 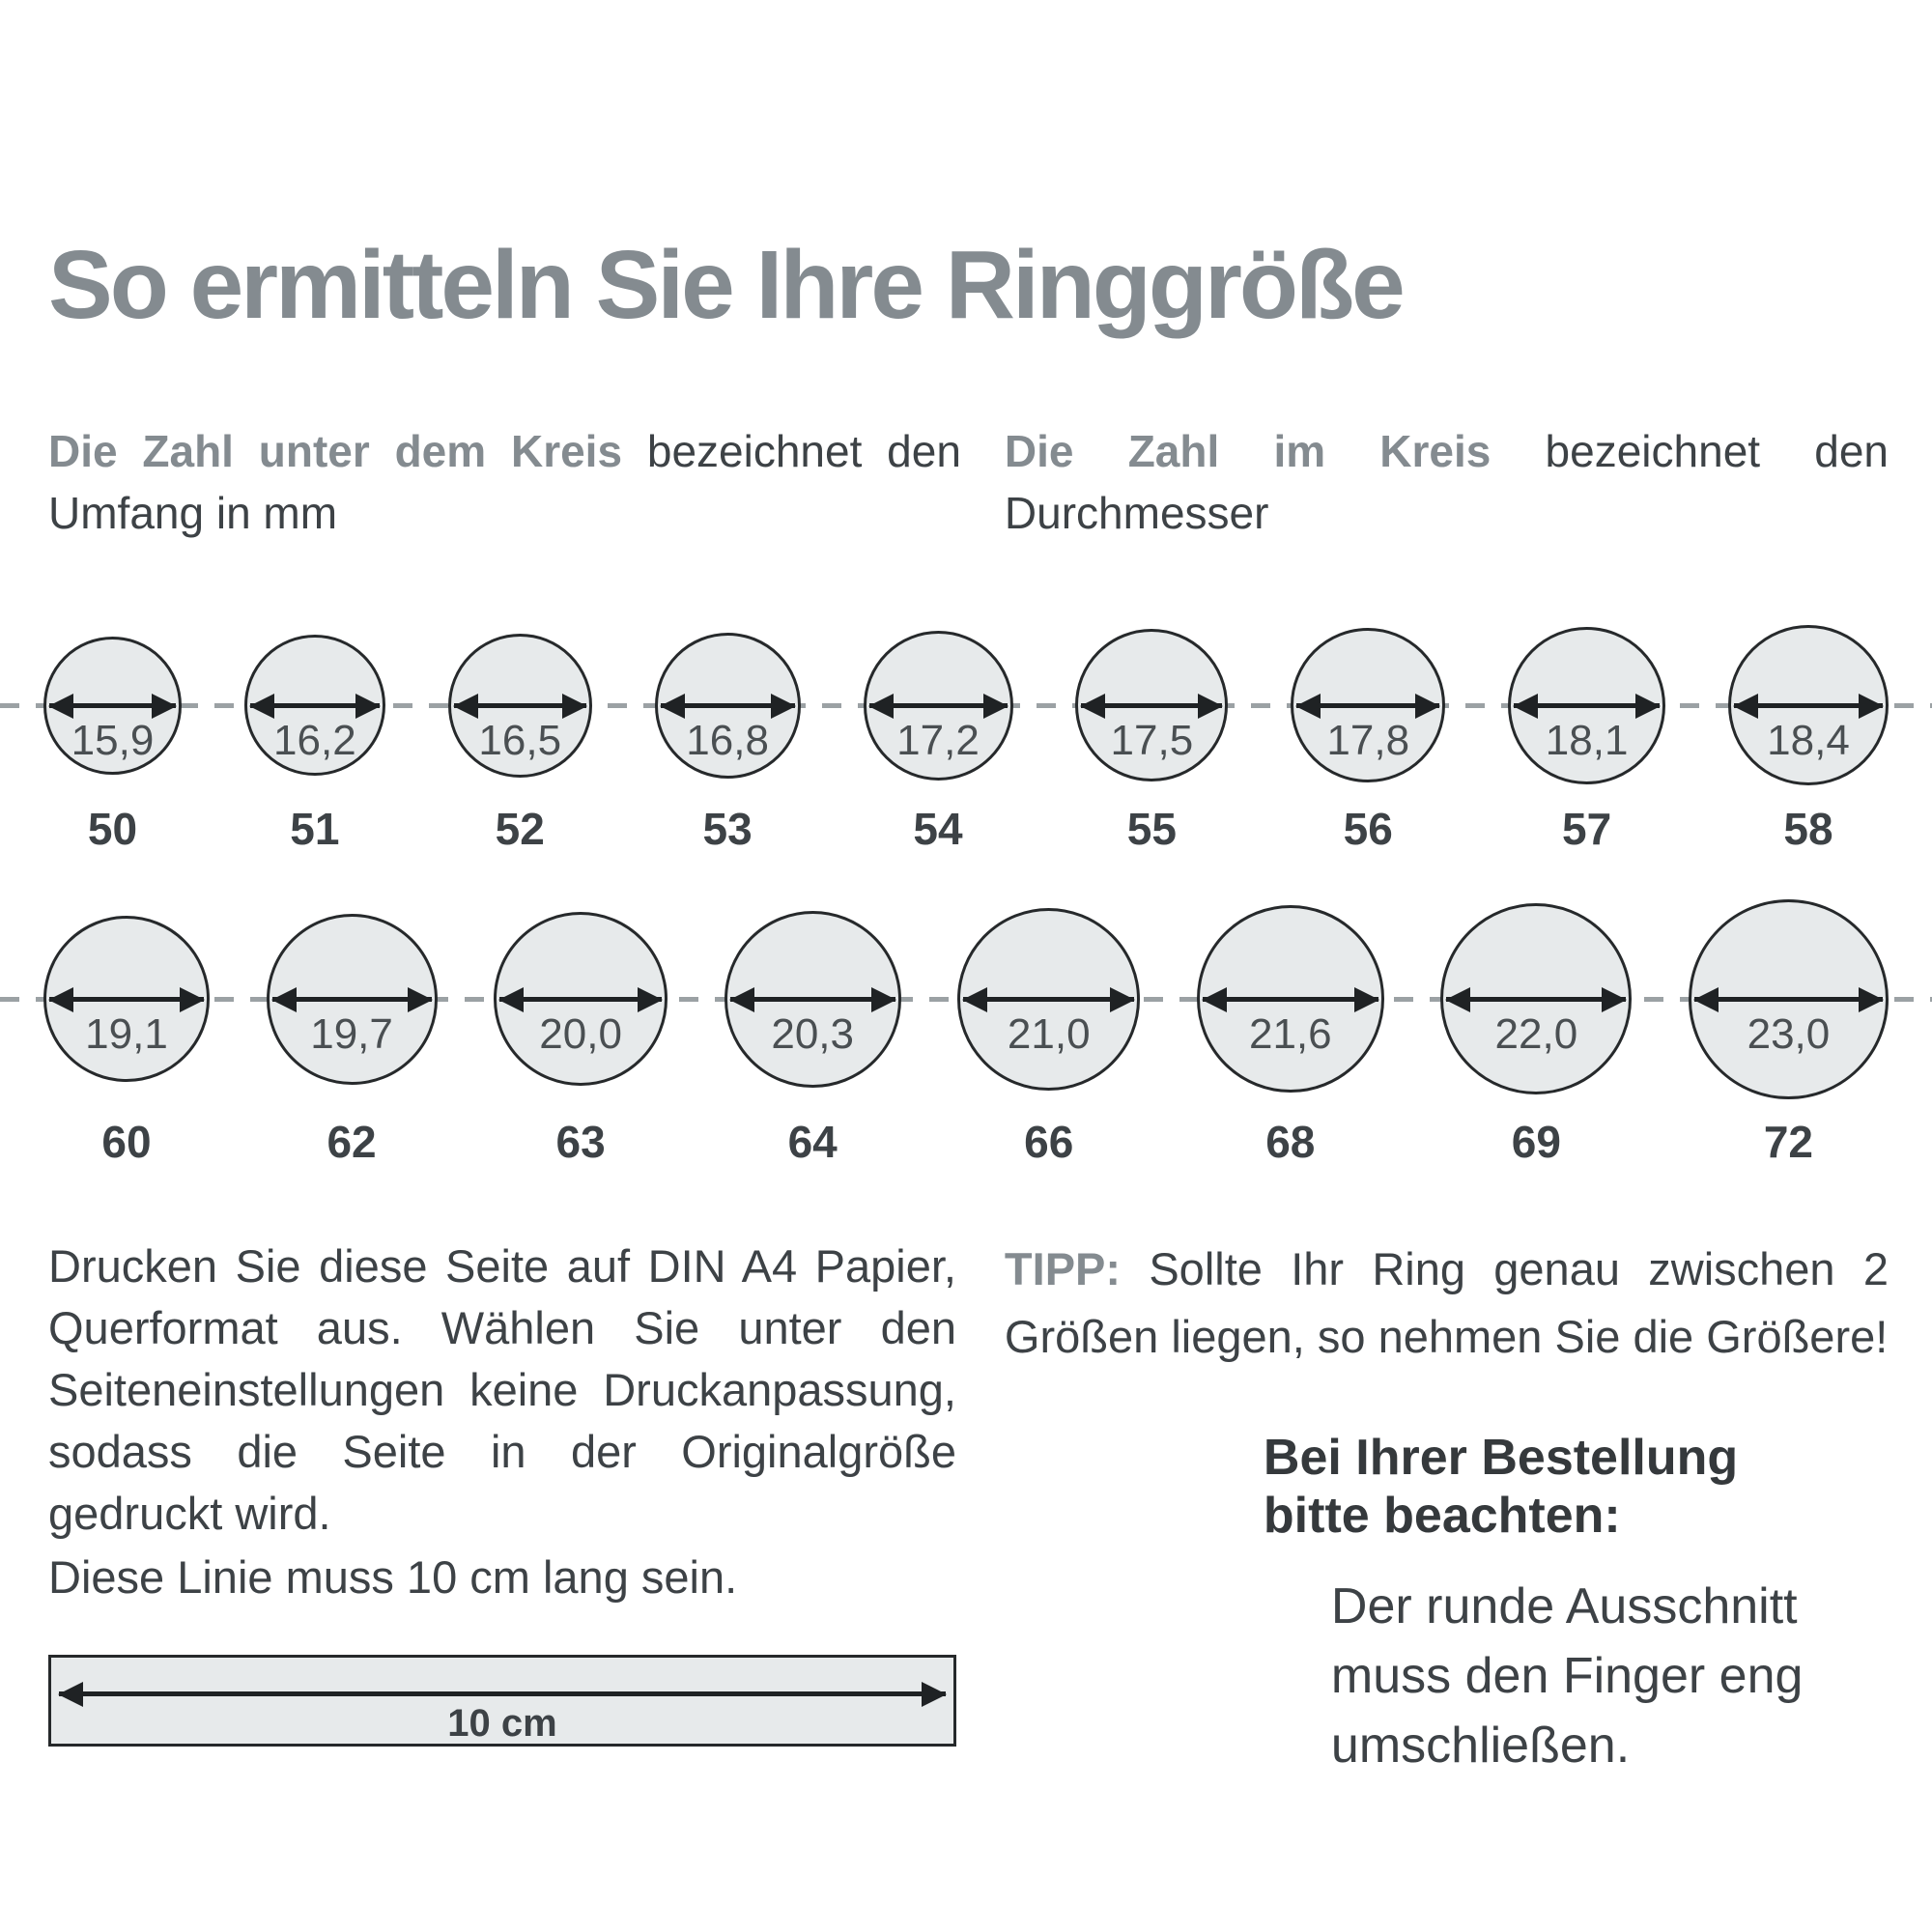 I want to click on ring-circle: 16,5, so click(x=519, y=705).